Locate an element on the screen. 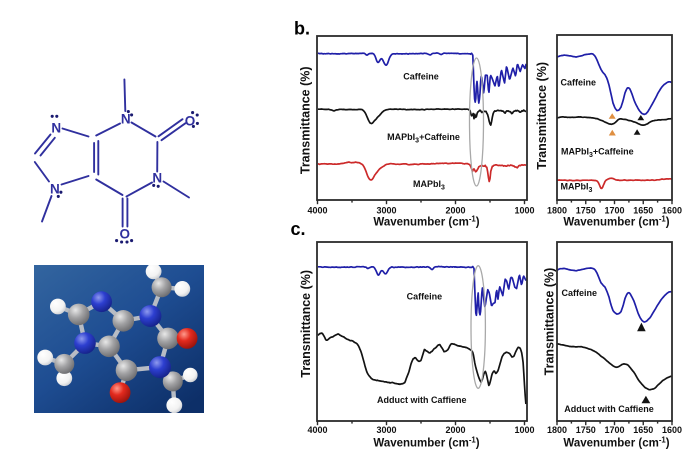  svg-text: c. is located at coordinates (298, 229).